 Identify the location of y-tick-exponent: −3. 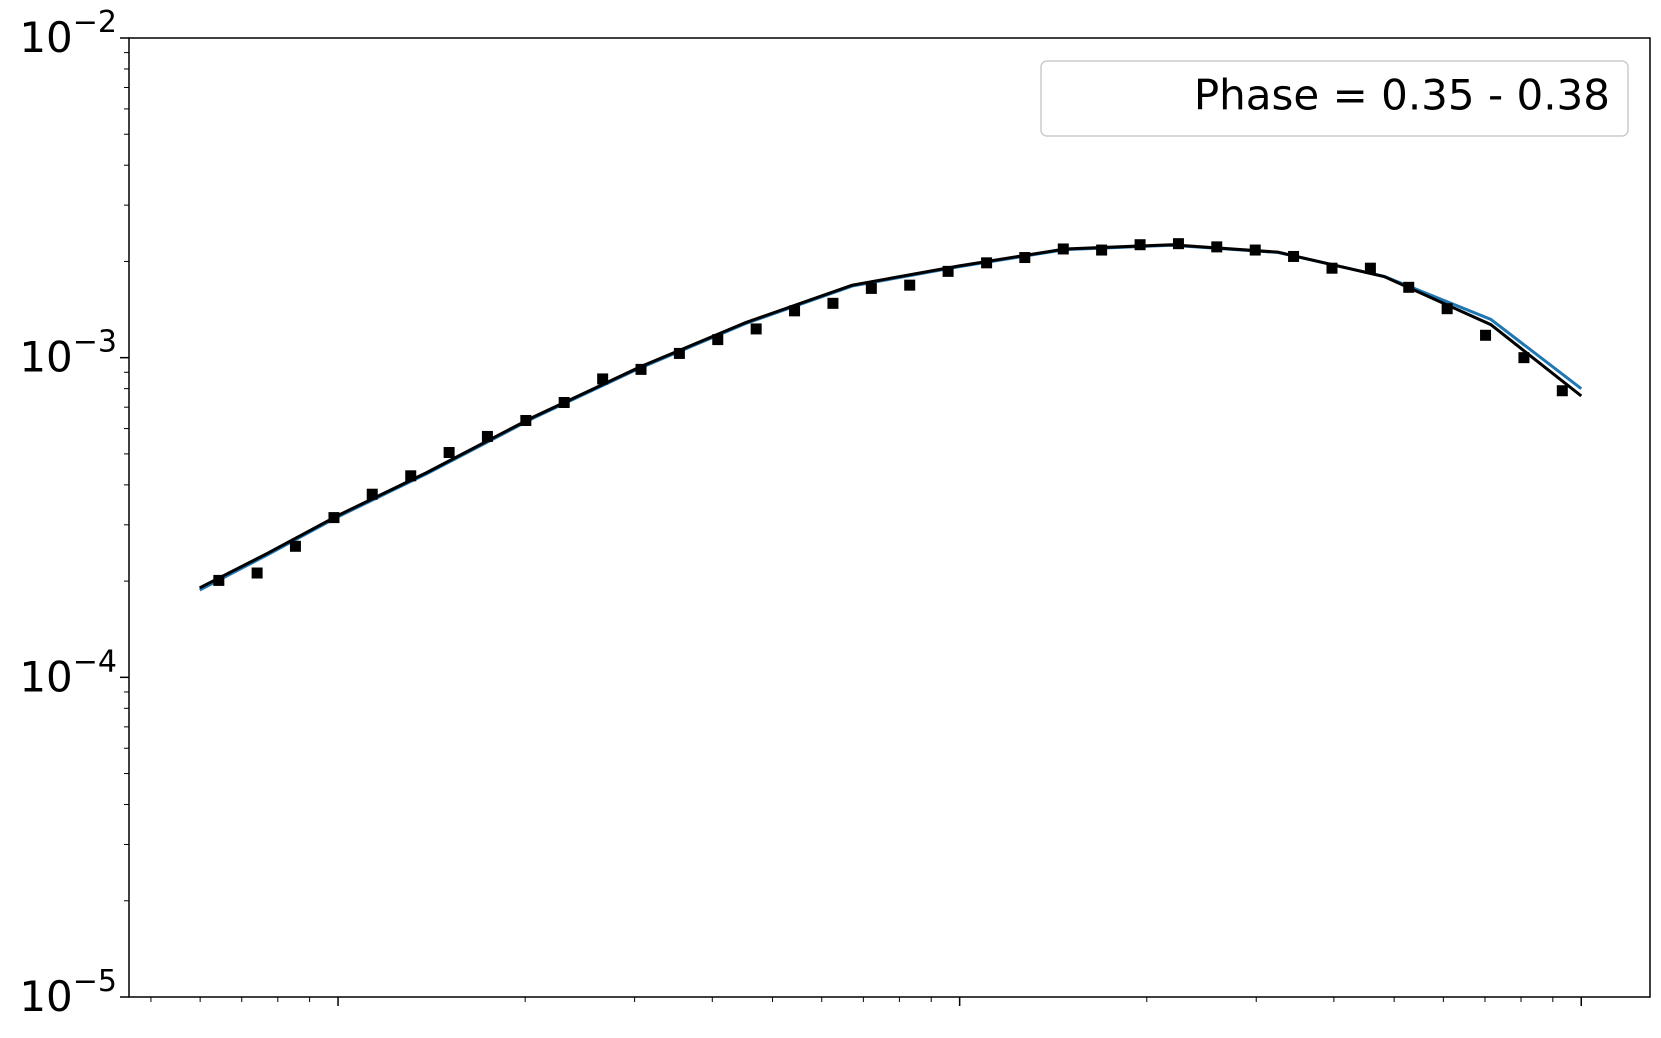
(95, 342).